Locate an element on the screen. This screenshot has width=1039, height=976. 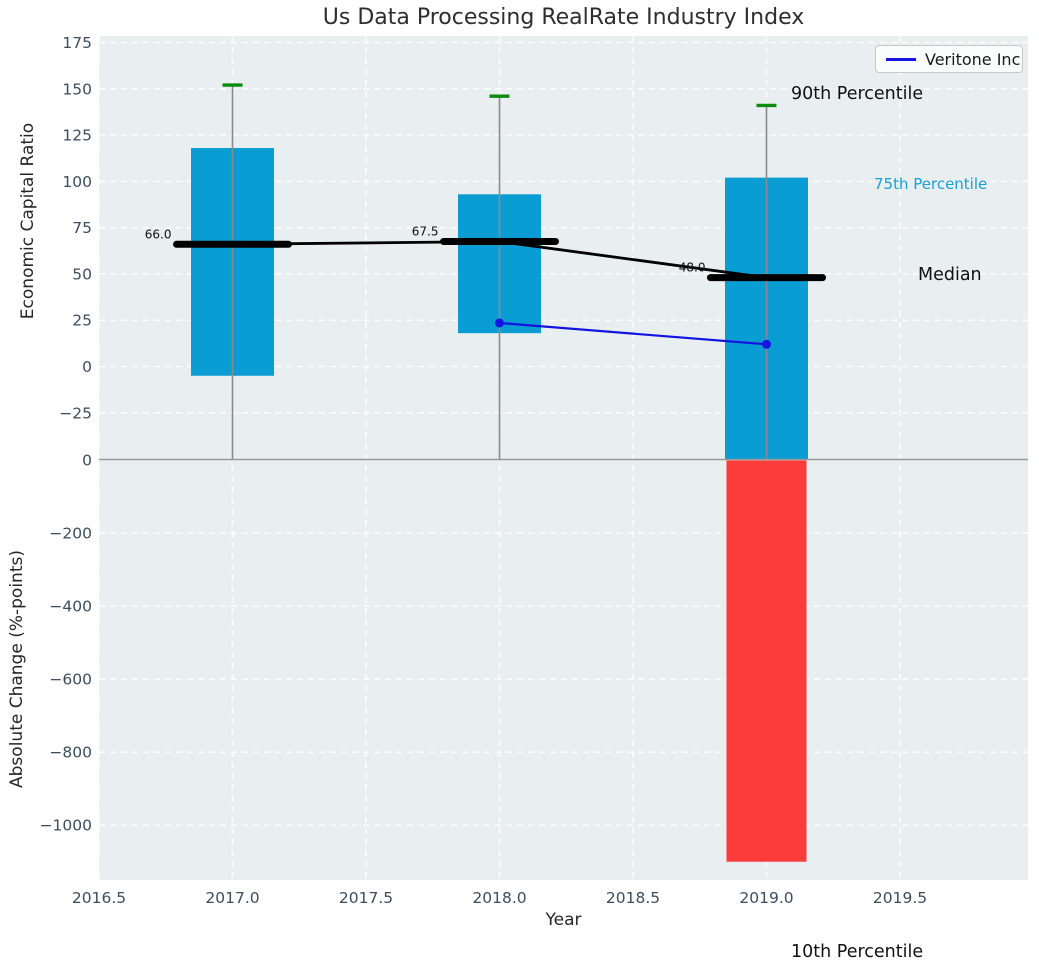
y-tick-label-top: 175 is located at coordinates (77, 43).